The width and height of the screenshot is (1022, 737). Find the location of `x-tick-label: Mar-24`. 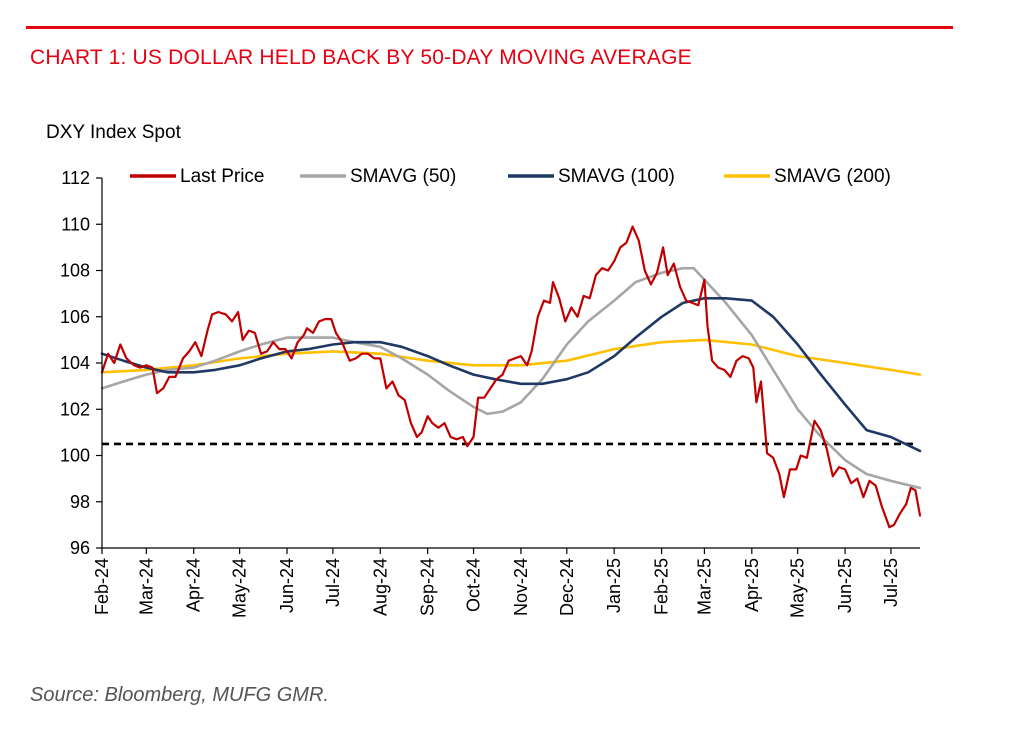

x-tick-label: Mar-24 is located at coordinates (146, 586).